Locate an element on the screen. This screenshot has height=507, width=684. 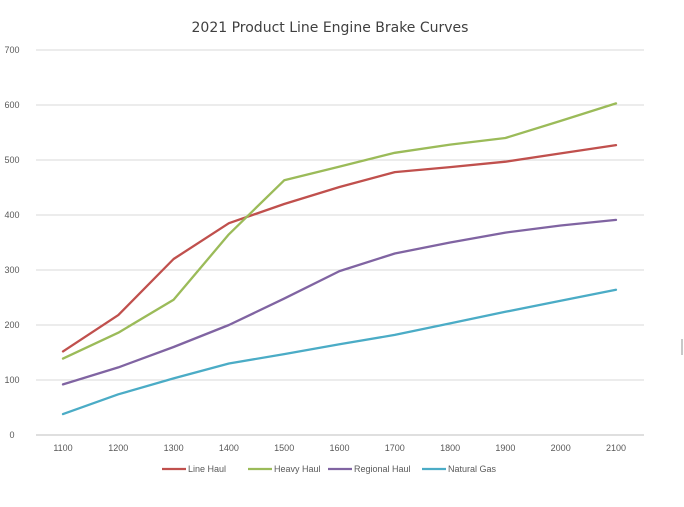
x-tick-label: 1500 is located at coordinates (284, 448).